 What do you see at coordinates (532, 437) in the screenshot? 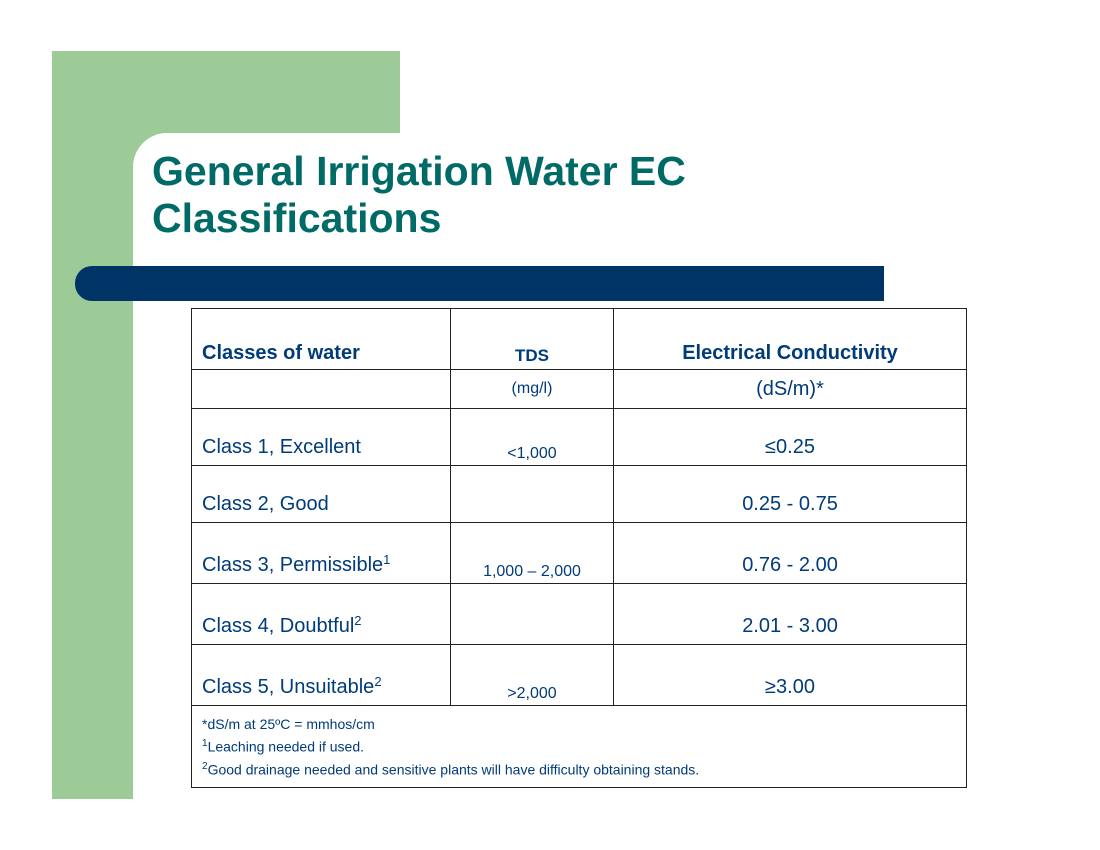
I see `tds-cell: <1,000` at bounding box center [532, 437].